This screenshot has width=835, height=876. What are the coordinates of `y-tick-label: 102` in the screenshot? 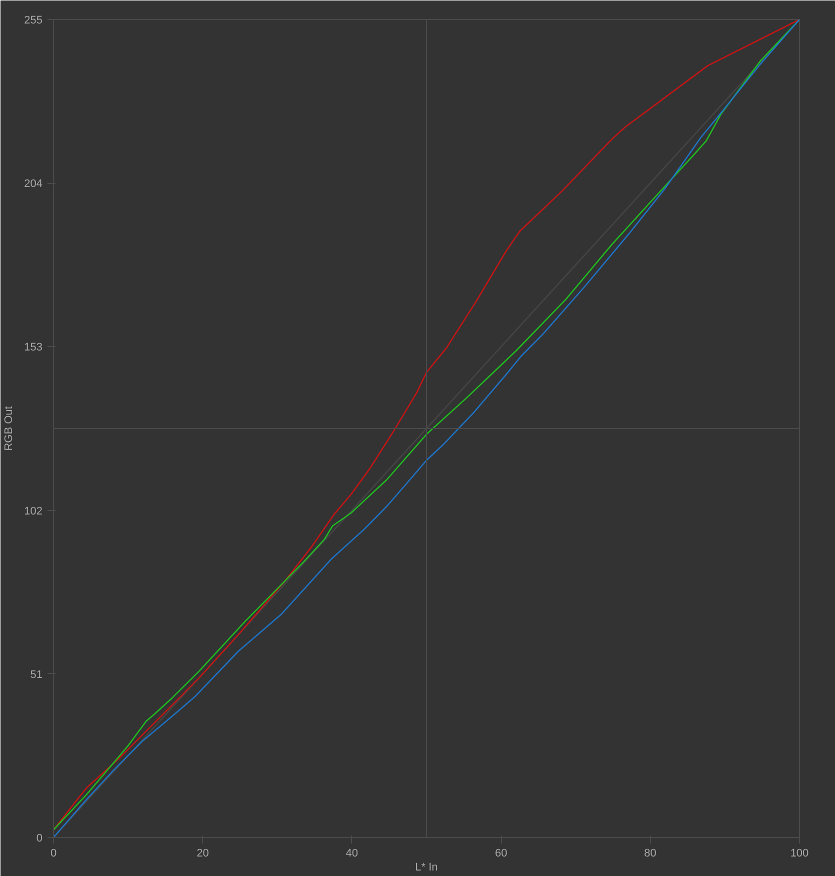 It's located at (33, 511).